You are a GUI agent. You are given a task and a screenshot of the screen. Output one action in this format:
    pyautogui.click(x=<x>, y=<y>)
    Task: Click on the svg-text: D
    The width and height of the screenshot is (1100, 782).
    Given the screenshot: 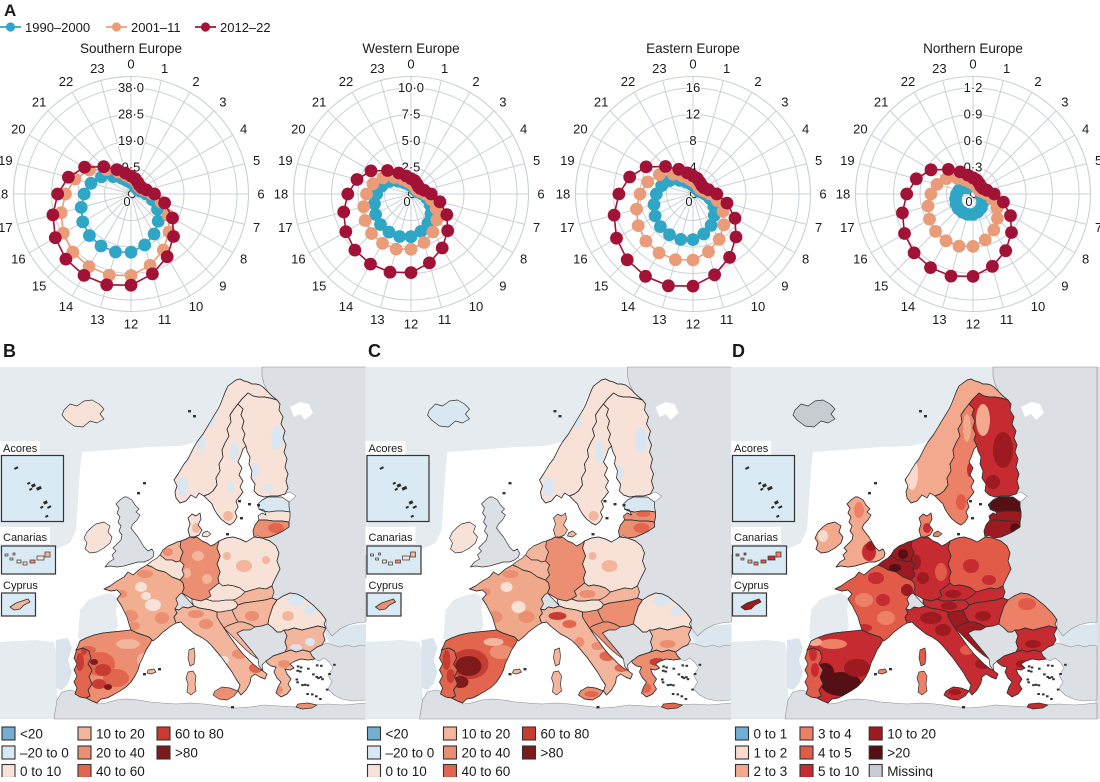 What is the action you would take?
    pyautogui.click(x=738, y=351)
    